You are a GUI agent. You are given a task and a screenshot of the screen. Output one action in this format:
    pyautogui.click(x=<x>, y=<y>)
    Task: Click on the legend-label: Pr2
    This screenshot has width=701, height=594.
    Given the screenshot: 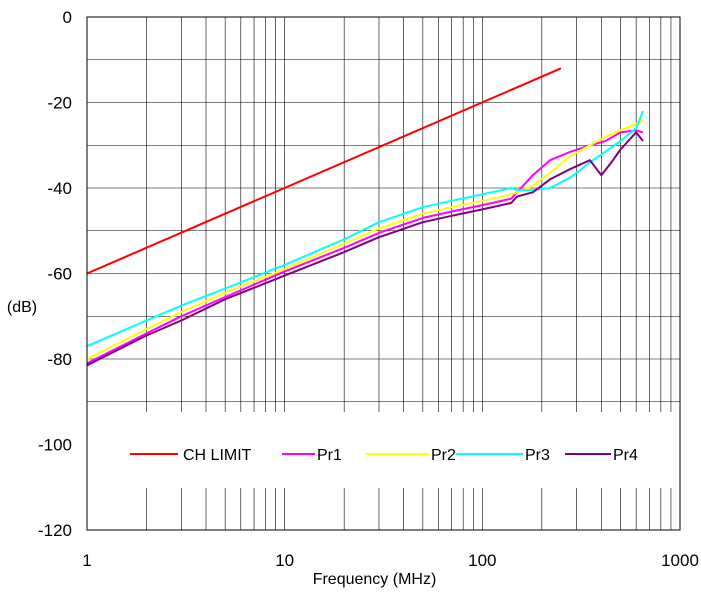 What is the action you would take?
    pyautogui.click(x=443, y=455)
    